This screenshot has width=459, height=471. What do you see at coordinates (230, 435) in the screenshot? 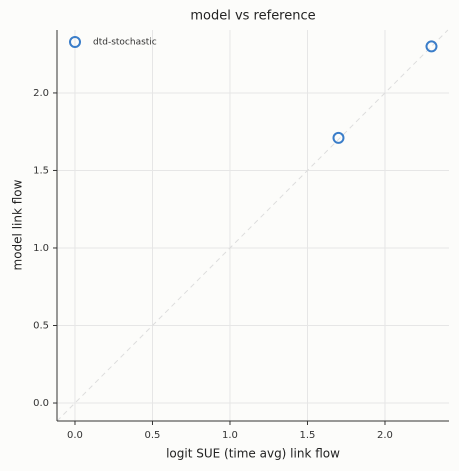
I see `x-tick-label: 1.0` at bounding box center [230, 435].